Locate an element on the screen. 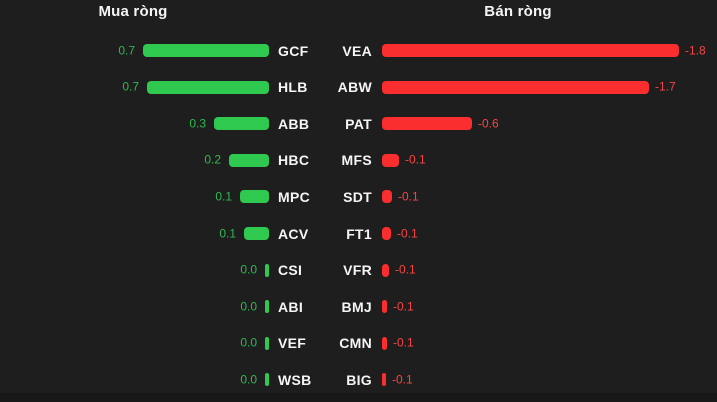 The width and height of the screenshot is (717, 402). ticker-label-HBC: HBC is located at coordinates (294, 160).